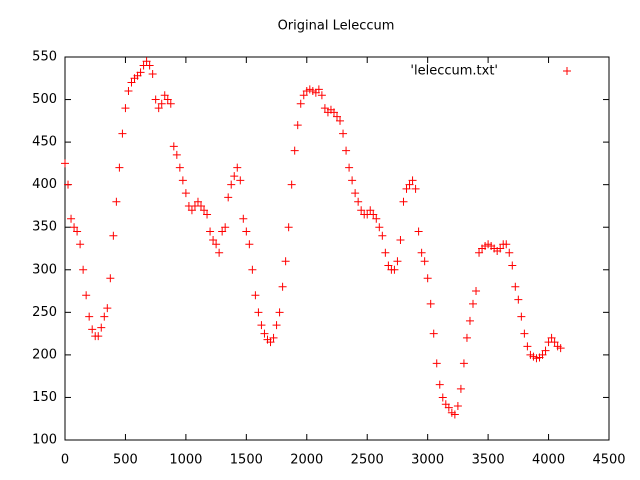 Image resolution: width=640 pixels, height=480 pixels. Describe the element at coordinates (44, 312) in the screenshot. I see `y-tick-label: 250` at that location.